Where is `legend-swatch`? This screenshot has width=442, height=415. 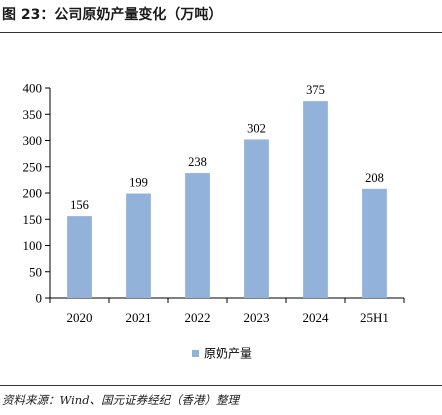 legend-swatch is located at coordinates (195, 353).